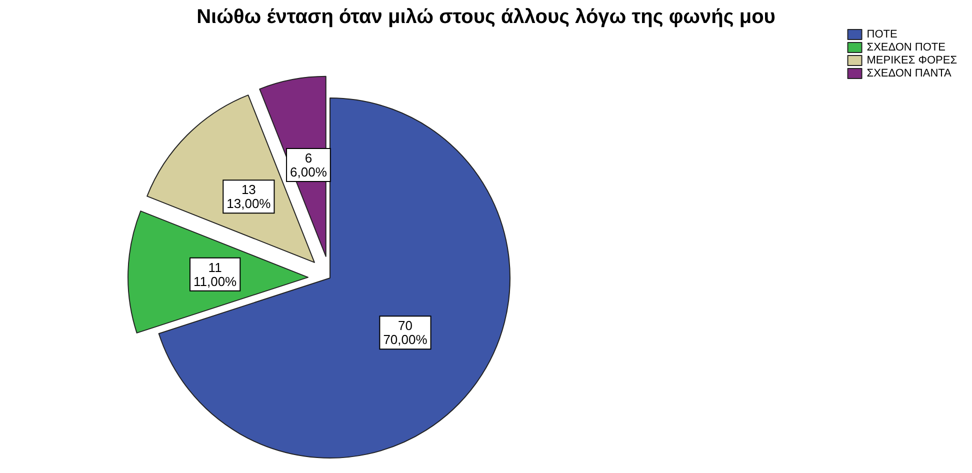  I want to click on data-label: 11 11,00%, so click(215, 274).